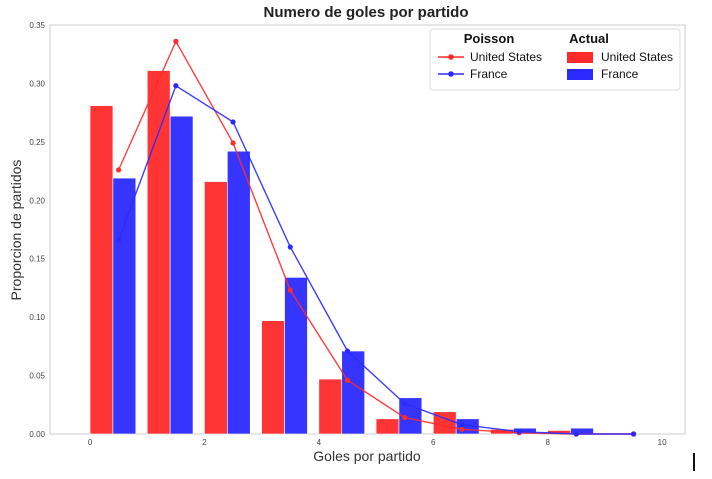  Describe the element at coordinates (580, 74) in the screenshot. I see `legend-actual-swatch-france` at that location.